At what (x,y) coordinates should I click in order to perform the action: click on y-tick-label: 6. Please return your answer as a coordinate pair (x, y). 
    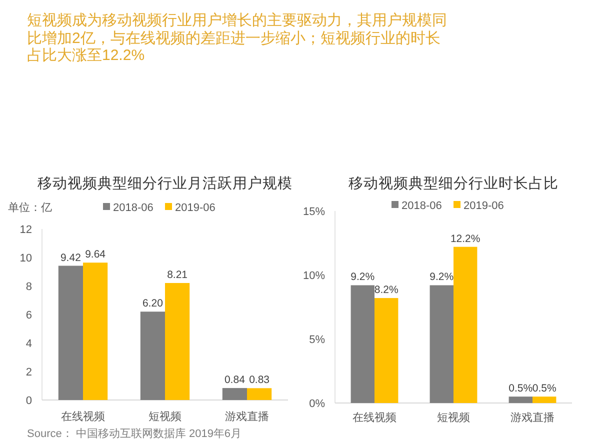
    Looking at the image, I should click on (29, 316).